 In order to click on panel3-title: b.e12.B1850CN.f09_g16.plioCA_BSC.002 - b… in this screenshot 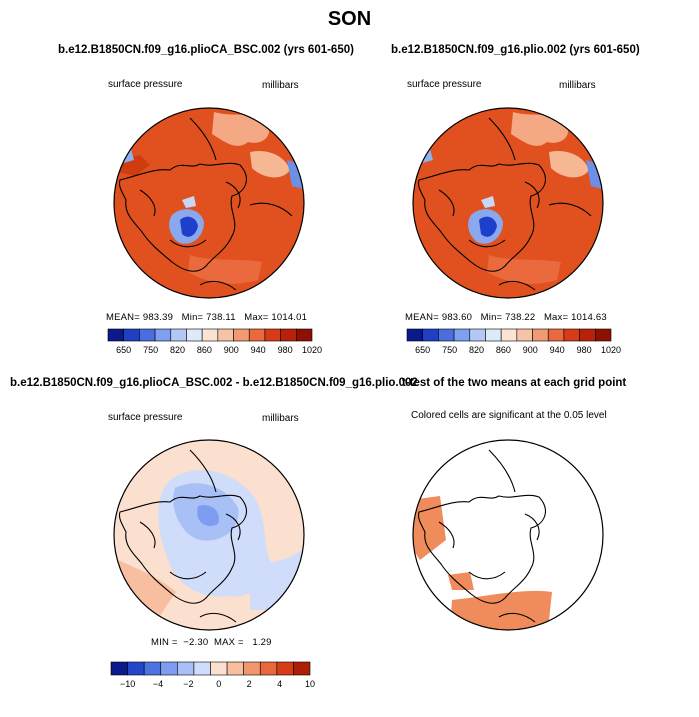, I will do `click(214, 383)`.